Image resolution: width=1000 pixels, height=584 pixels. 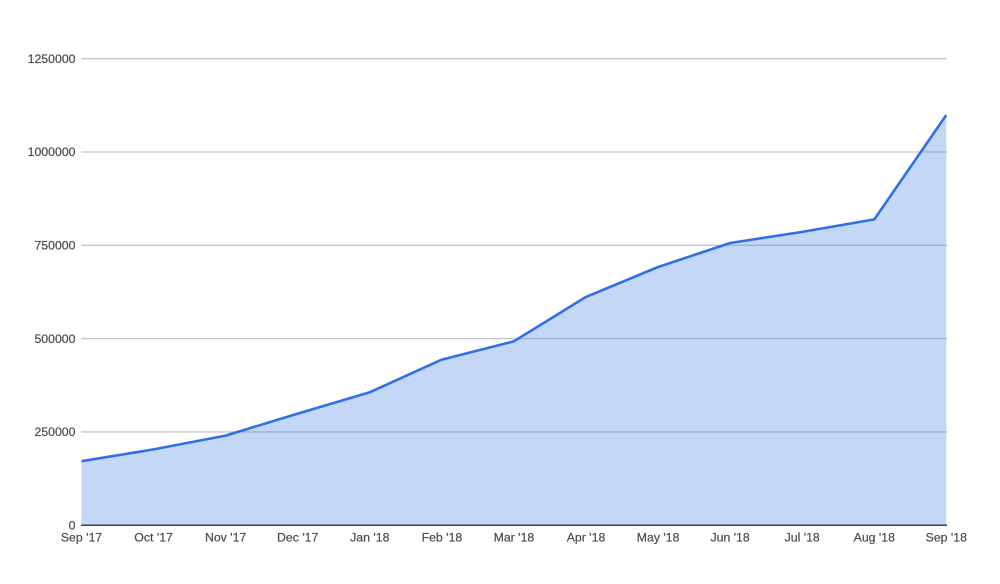 What do you see at coordinates (153, 537) in the screenshot?
I see `svg-text: Oct '17` at bounding box center [153, 537].